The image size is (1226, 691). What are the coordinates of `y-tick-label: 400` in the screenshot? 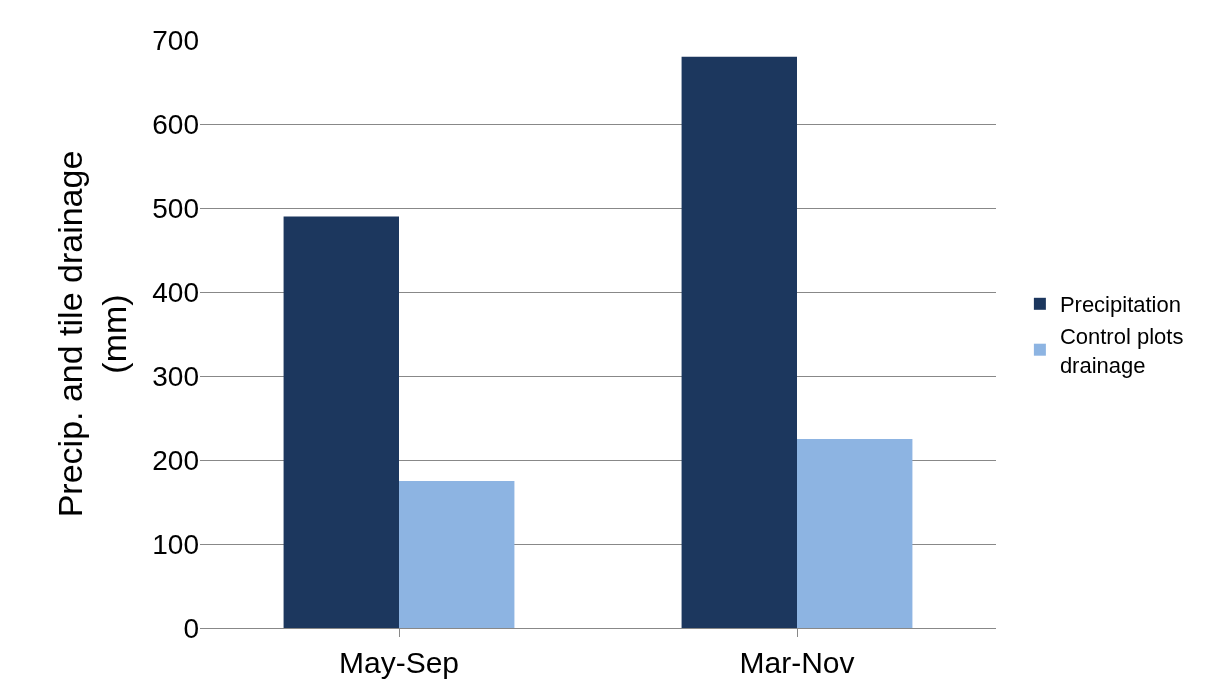 It's located at (175, 292).